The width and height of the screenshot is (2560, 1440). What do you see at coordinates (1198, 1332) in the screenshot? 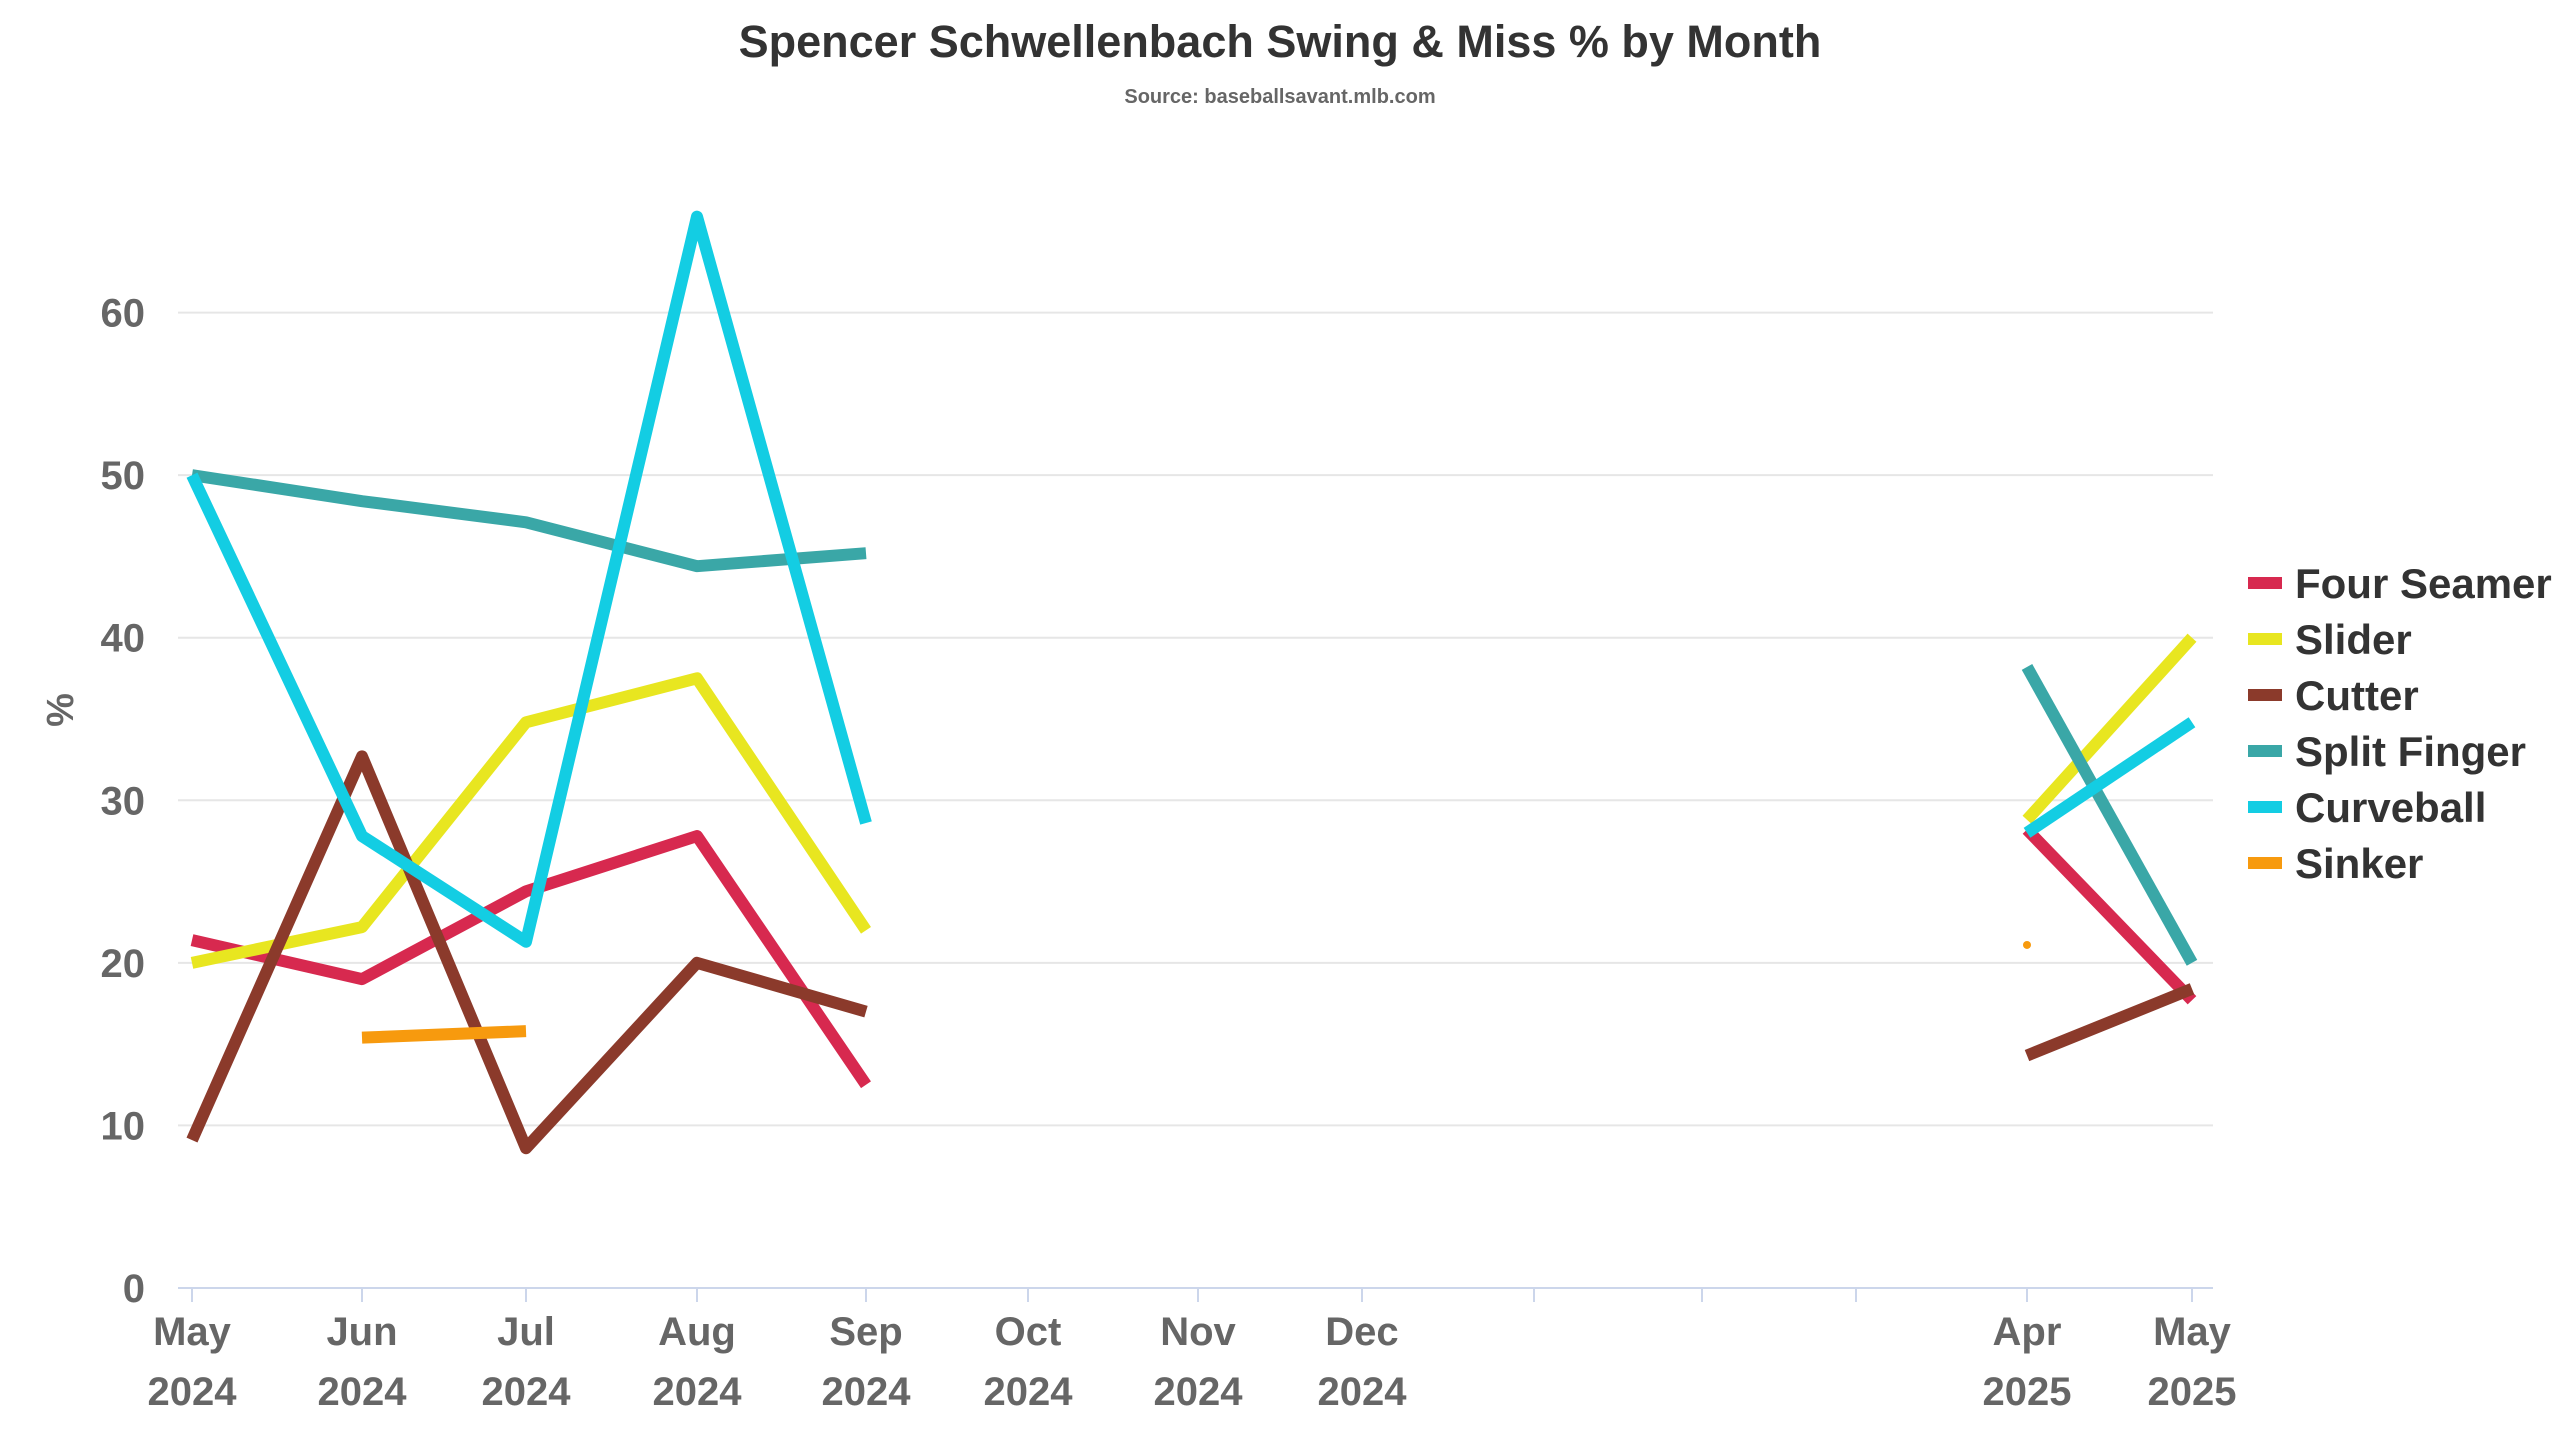
I see `x-tick-label-month: Nov` at bounding box center [1198, 1332].